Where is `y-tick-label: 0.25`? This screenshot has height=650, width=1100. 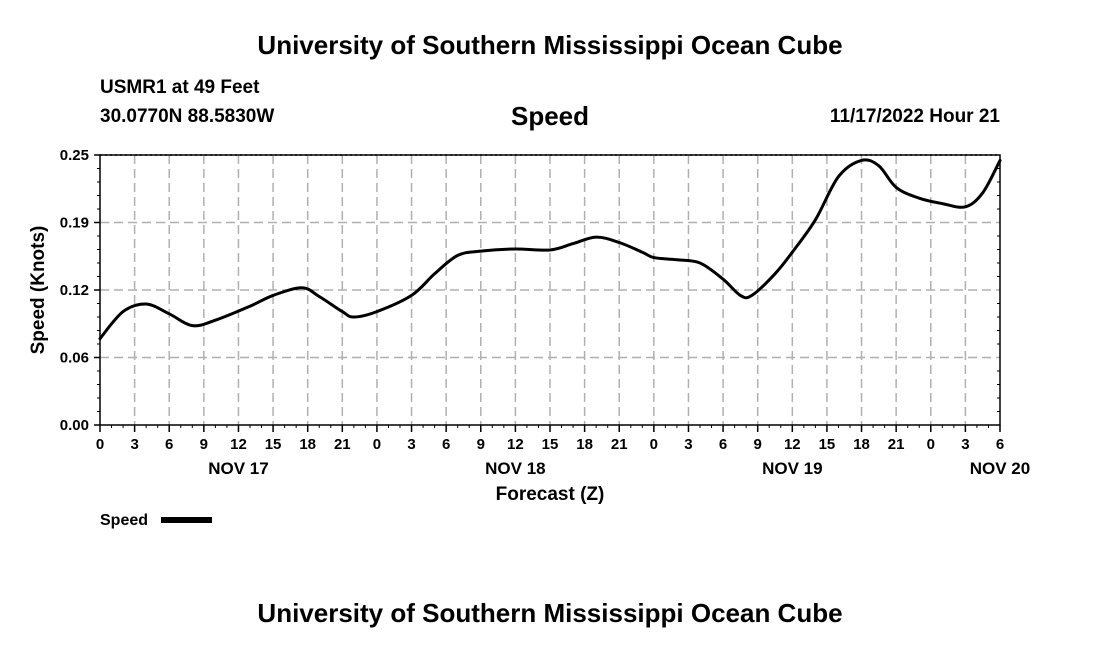
y-tick-label: 0.25 is located at coordinates (74, 155).